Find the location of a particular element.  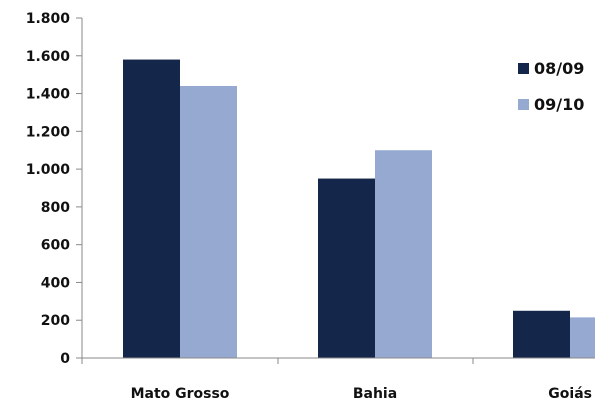

y-tick-label: 400 is located at coordinates (55, 283).